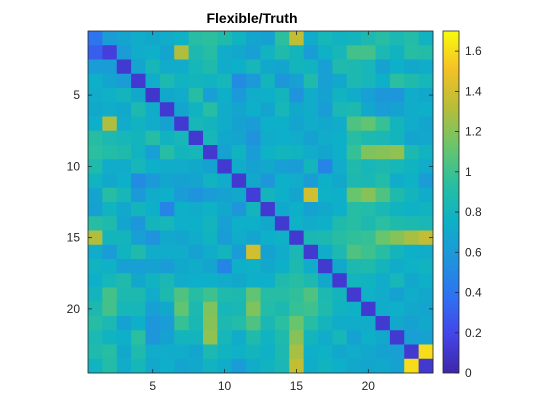  I want to click on x-tick-label: 10, so click(225, 386).